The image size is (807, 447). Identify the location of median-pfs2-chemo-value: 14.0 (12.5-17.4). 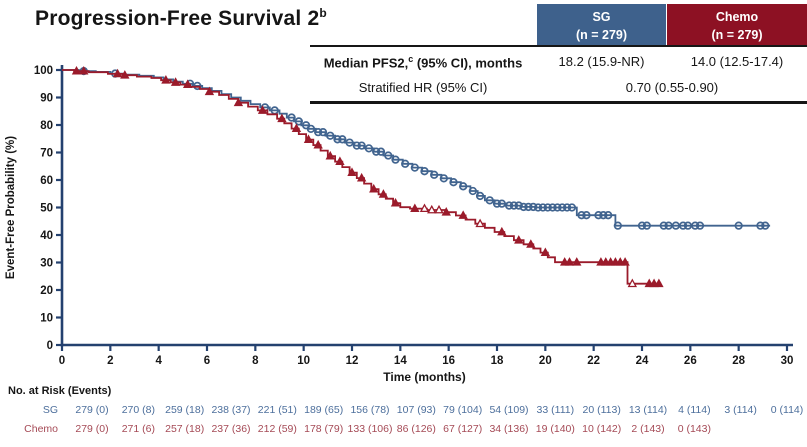
(737, 61).